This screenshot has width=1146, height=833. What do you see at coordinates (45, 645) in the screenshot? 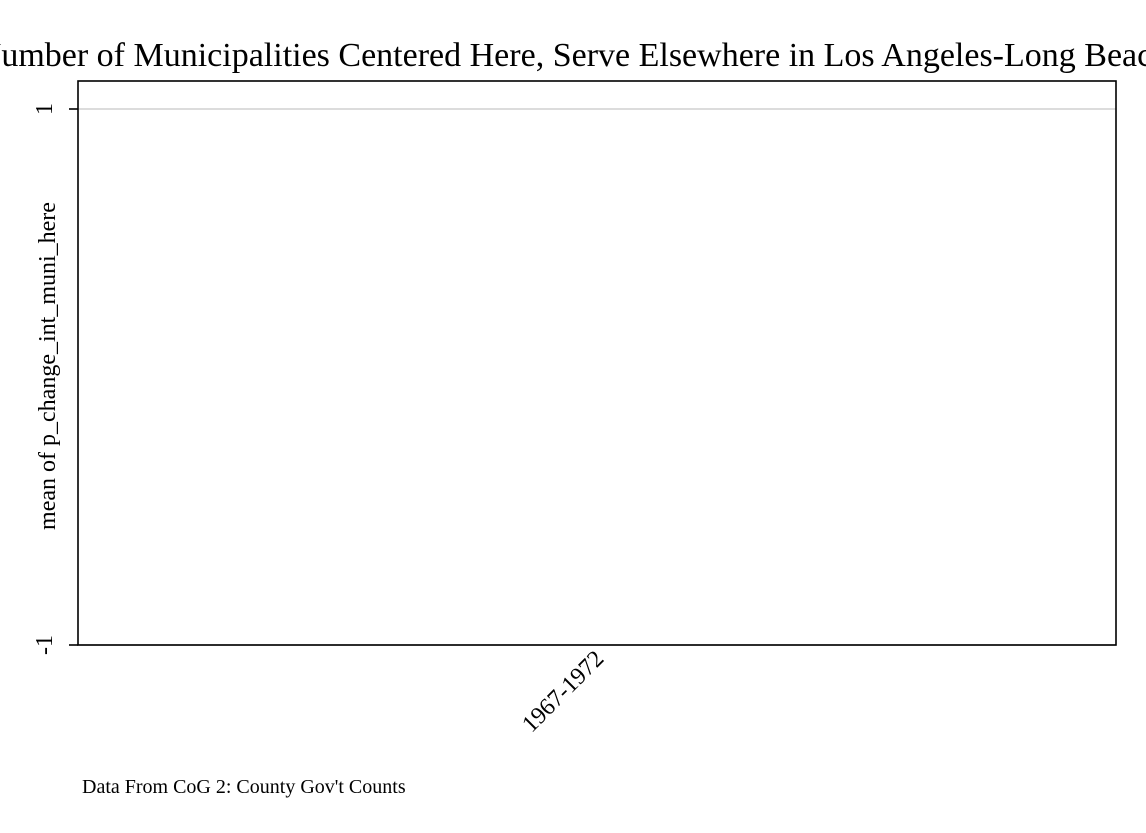
I see `y-tick-label: -1` at bounding box center [45, 645].